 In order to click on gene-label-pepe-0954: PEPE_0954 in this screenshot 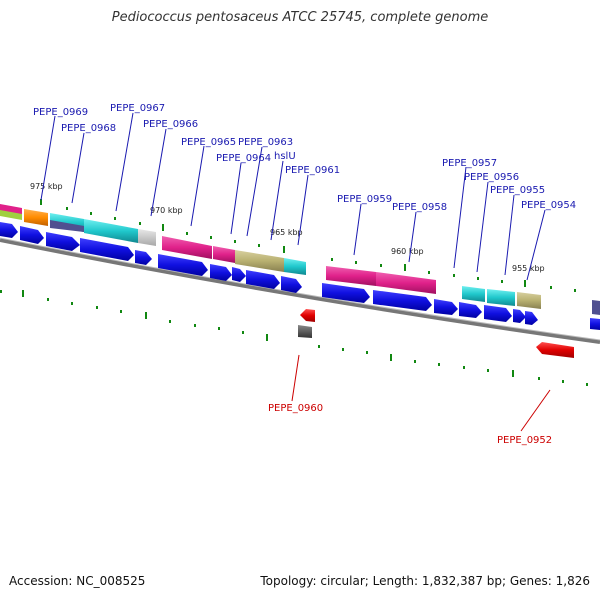, I will do `click(548, 205)`.